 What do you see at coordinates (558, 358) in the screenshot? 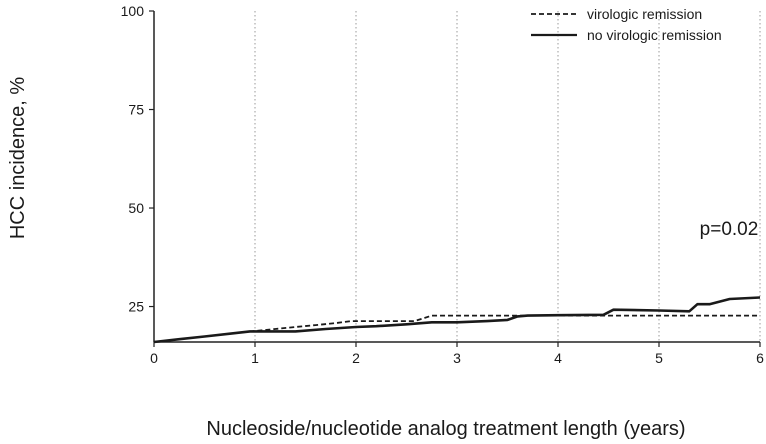
I see `x-tick-label: 4` at bounding box center [558, 358].